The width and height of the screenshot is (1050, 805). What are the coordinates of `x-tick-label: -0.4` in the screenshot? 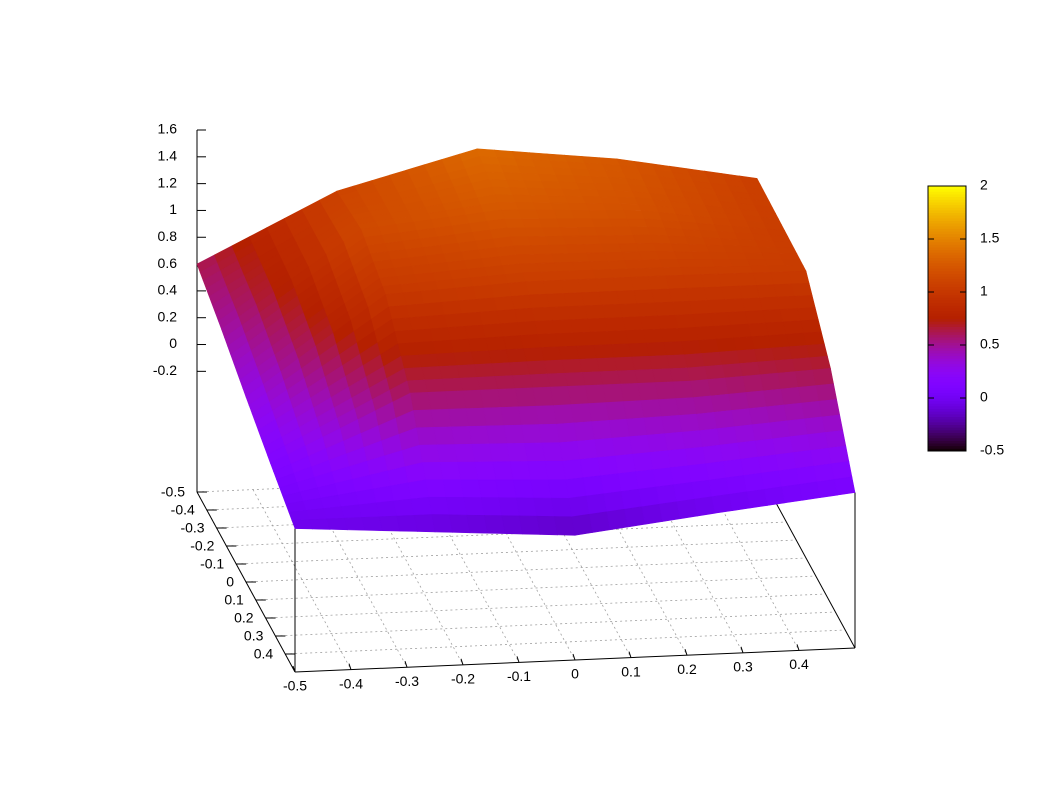 It's located at (351, 683).